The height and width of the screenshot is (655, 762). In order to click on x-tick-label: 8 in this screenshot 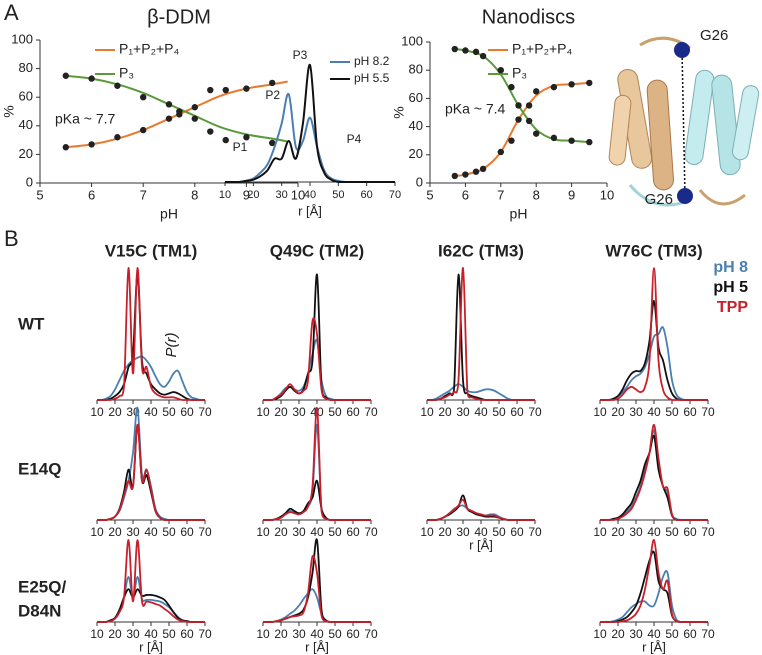, I will do `click(536, 194)`.